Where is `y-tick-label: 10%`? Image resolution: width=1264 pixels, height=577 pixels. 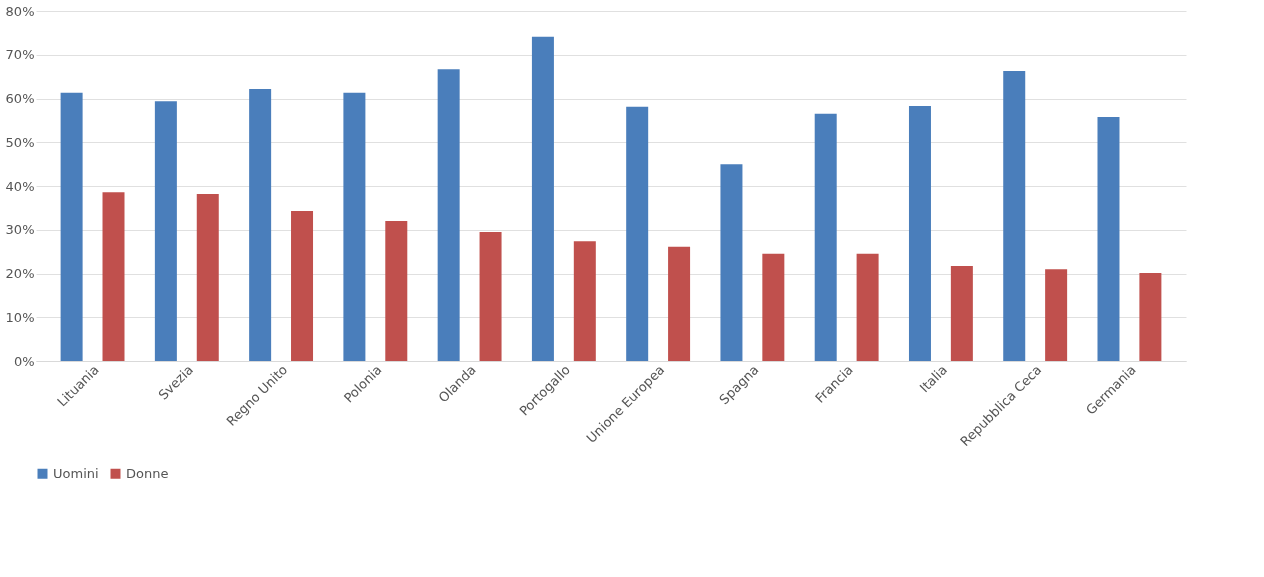
y-tick-label: 10% is located at coordinates (20, 317).